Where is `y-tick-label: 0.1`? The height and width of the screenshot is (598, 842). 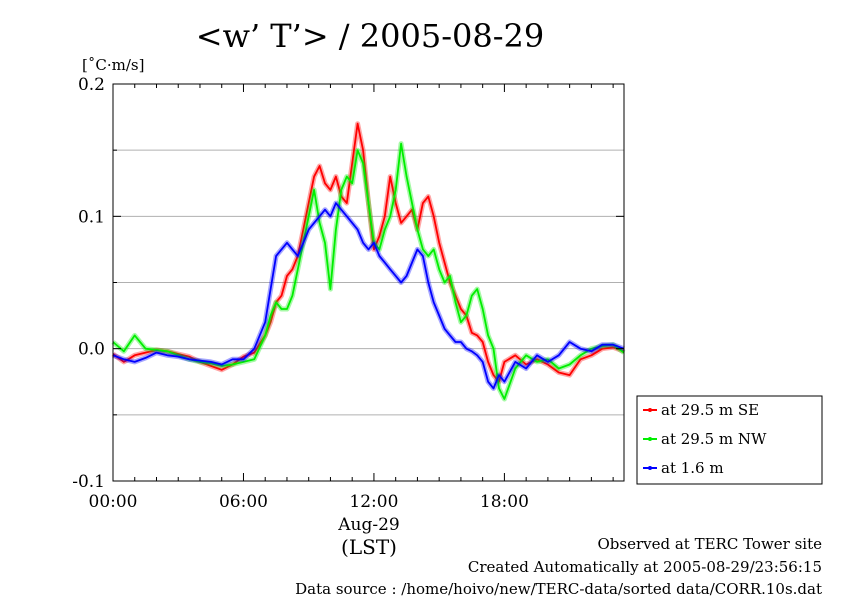
y-tick-label: 0.1 is located at coordinates (91, 217).